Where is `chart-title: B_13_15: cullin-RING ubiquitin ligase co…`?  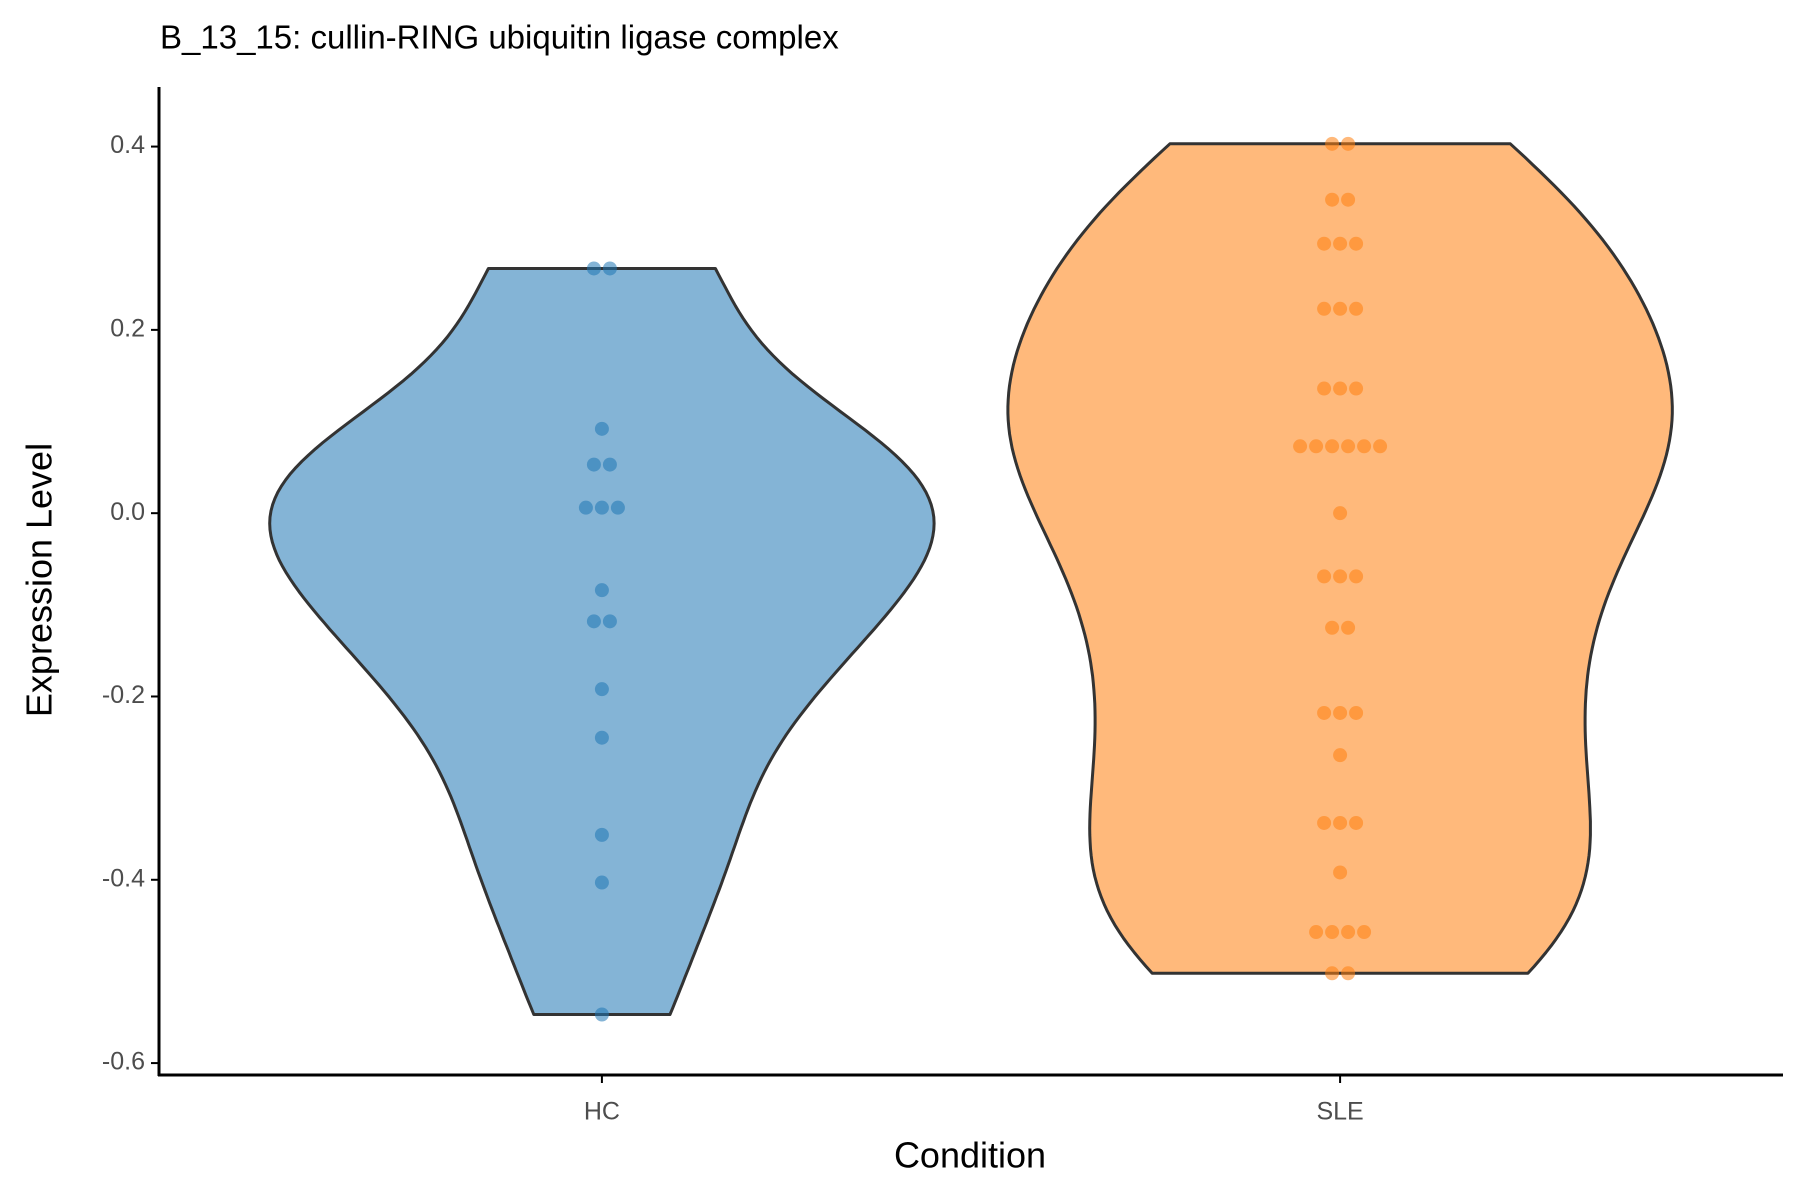 chart-title: B_13_15: cullin-RING ubiquitin ligase co… is located at coordinates (499, 37).